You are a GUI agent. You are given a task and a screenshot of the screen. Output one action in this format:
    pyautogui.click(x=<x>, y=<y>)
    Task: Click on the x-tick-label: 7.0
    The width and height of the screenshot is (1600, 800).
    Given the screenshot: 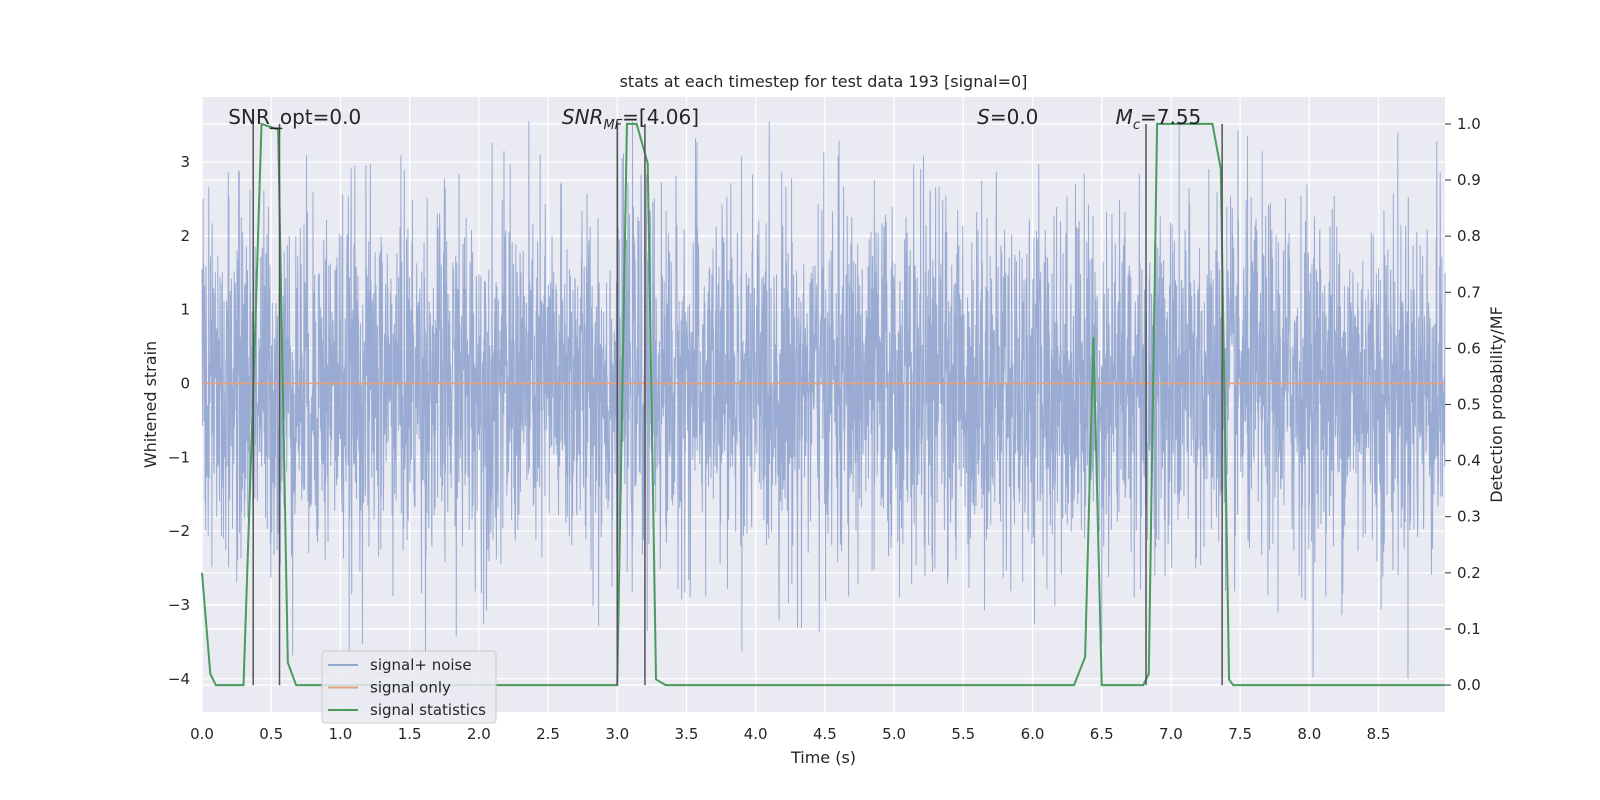 What is the action you would take?
    pyautogui.click(x=1171, y=734)
    